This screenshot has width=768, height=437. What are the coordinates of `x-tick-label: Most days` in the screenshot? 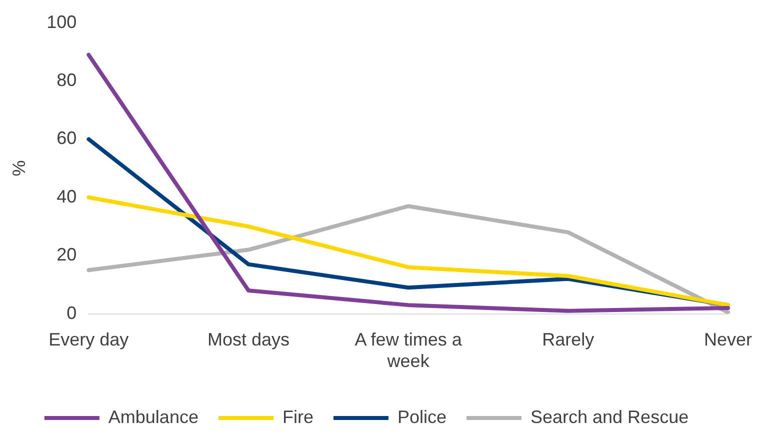 It's located at (248, 340).